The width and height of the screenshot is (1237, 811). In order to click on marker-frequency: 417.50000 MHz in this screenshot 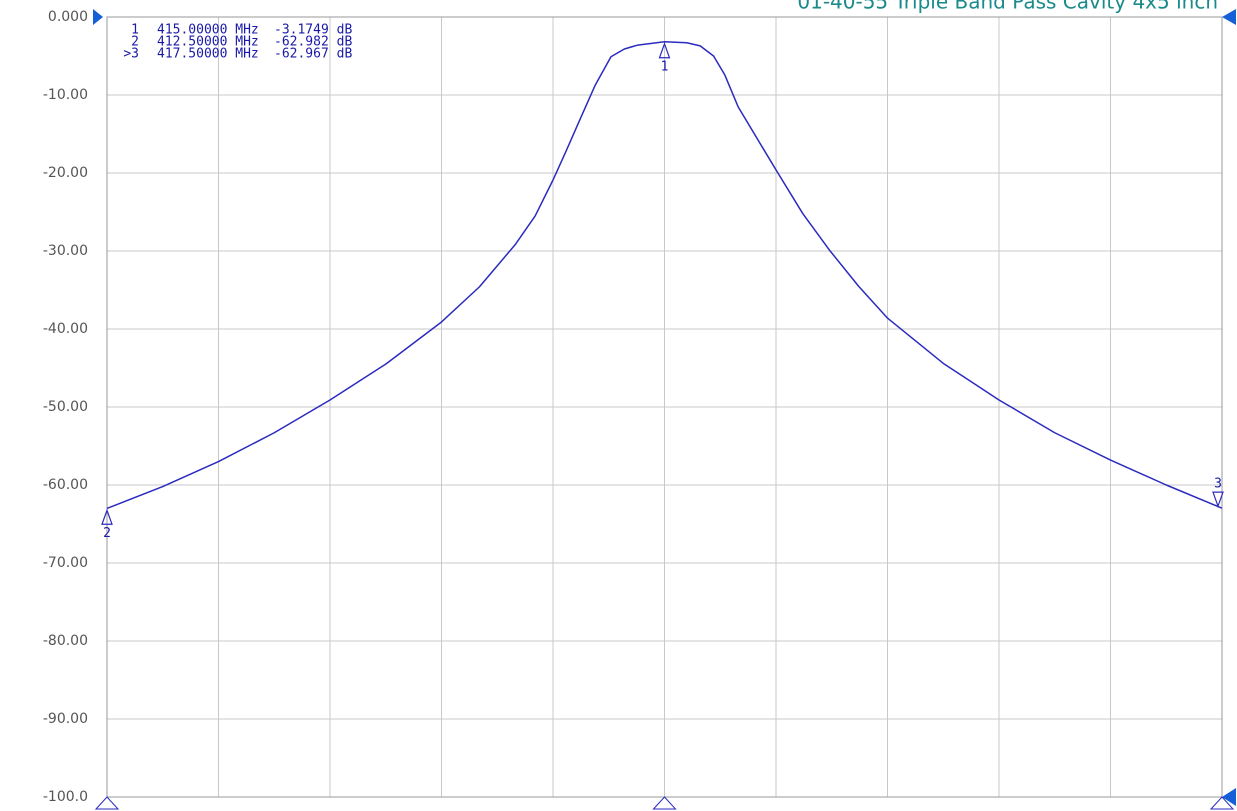, I will do `click(208, 54)`.